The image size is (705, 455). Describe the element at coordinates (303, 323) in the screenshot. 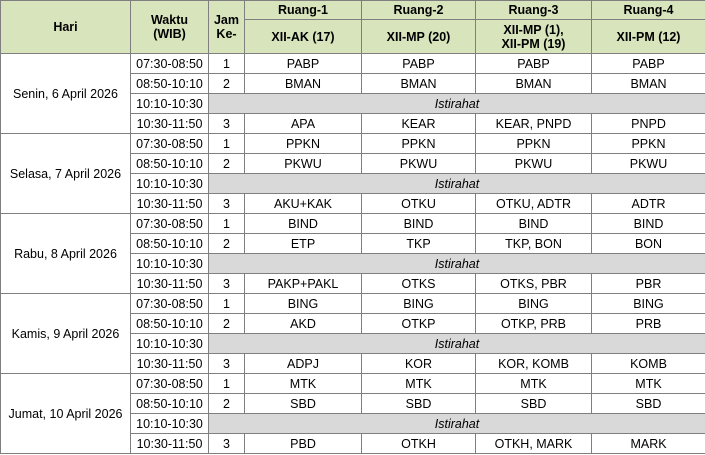

I see `subject-cell-room-1: AKD` at that location.